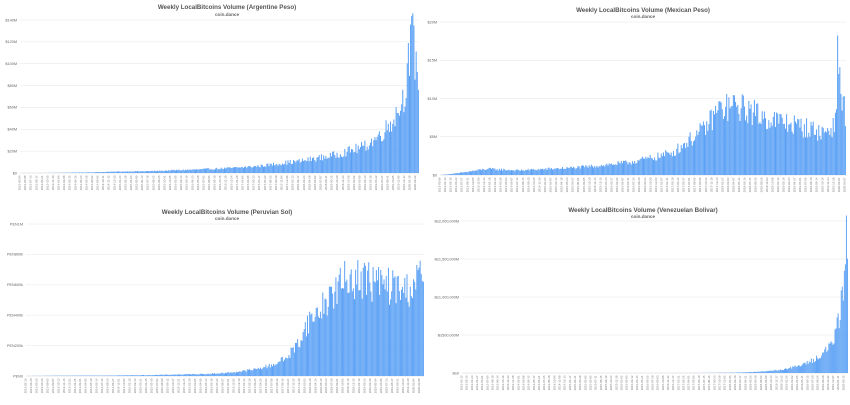 The image size is (850, 405). What do you see at coordinates (70, 182) in the screenshot?
I see `x-tick-label: 2014-03-15` at bounding box center [70, 182].